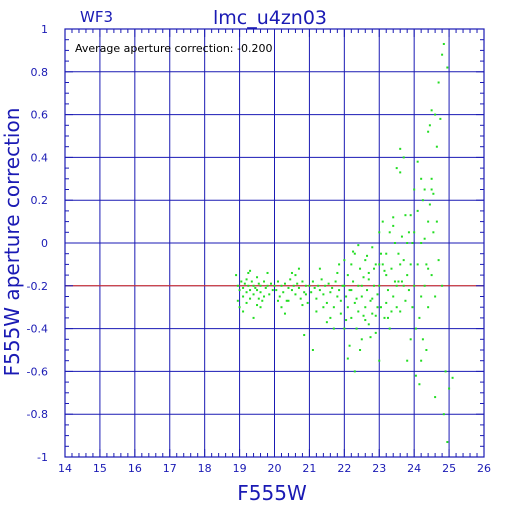 This screenshot has height=512, width=512. Describe the element at coordinates (44, 243) in the screenshot. I see `y-tick-label: 0` at that location.